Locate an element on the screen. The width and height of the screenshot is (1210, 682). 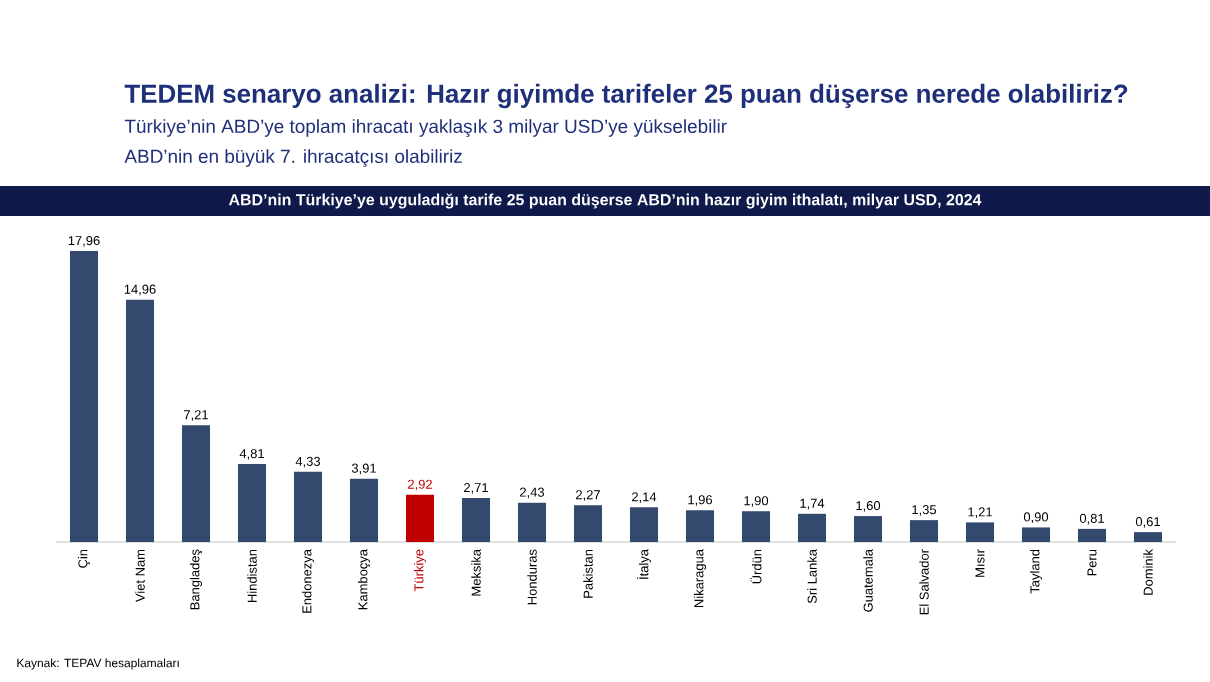
text: TEDEM senaryo analizi: Hazır giyimde tarifeler 25 puan düşerse nerede olabiliriz? is located at coordinates (626, 96).